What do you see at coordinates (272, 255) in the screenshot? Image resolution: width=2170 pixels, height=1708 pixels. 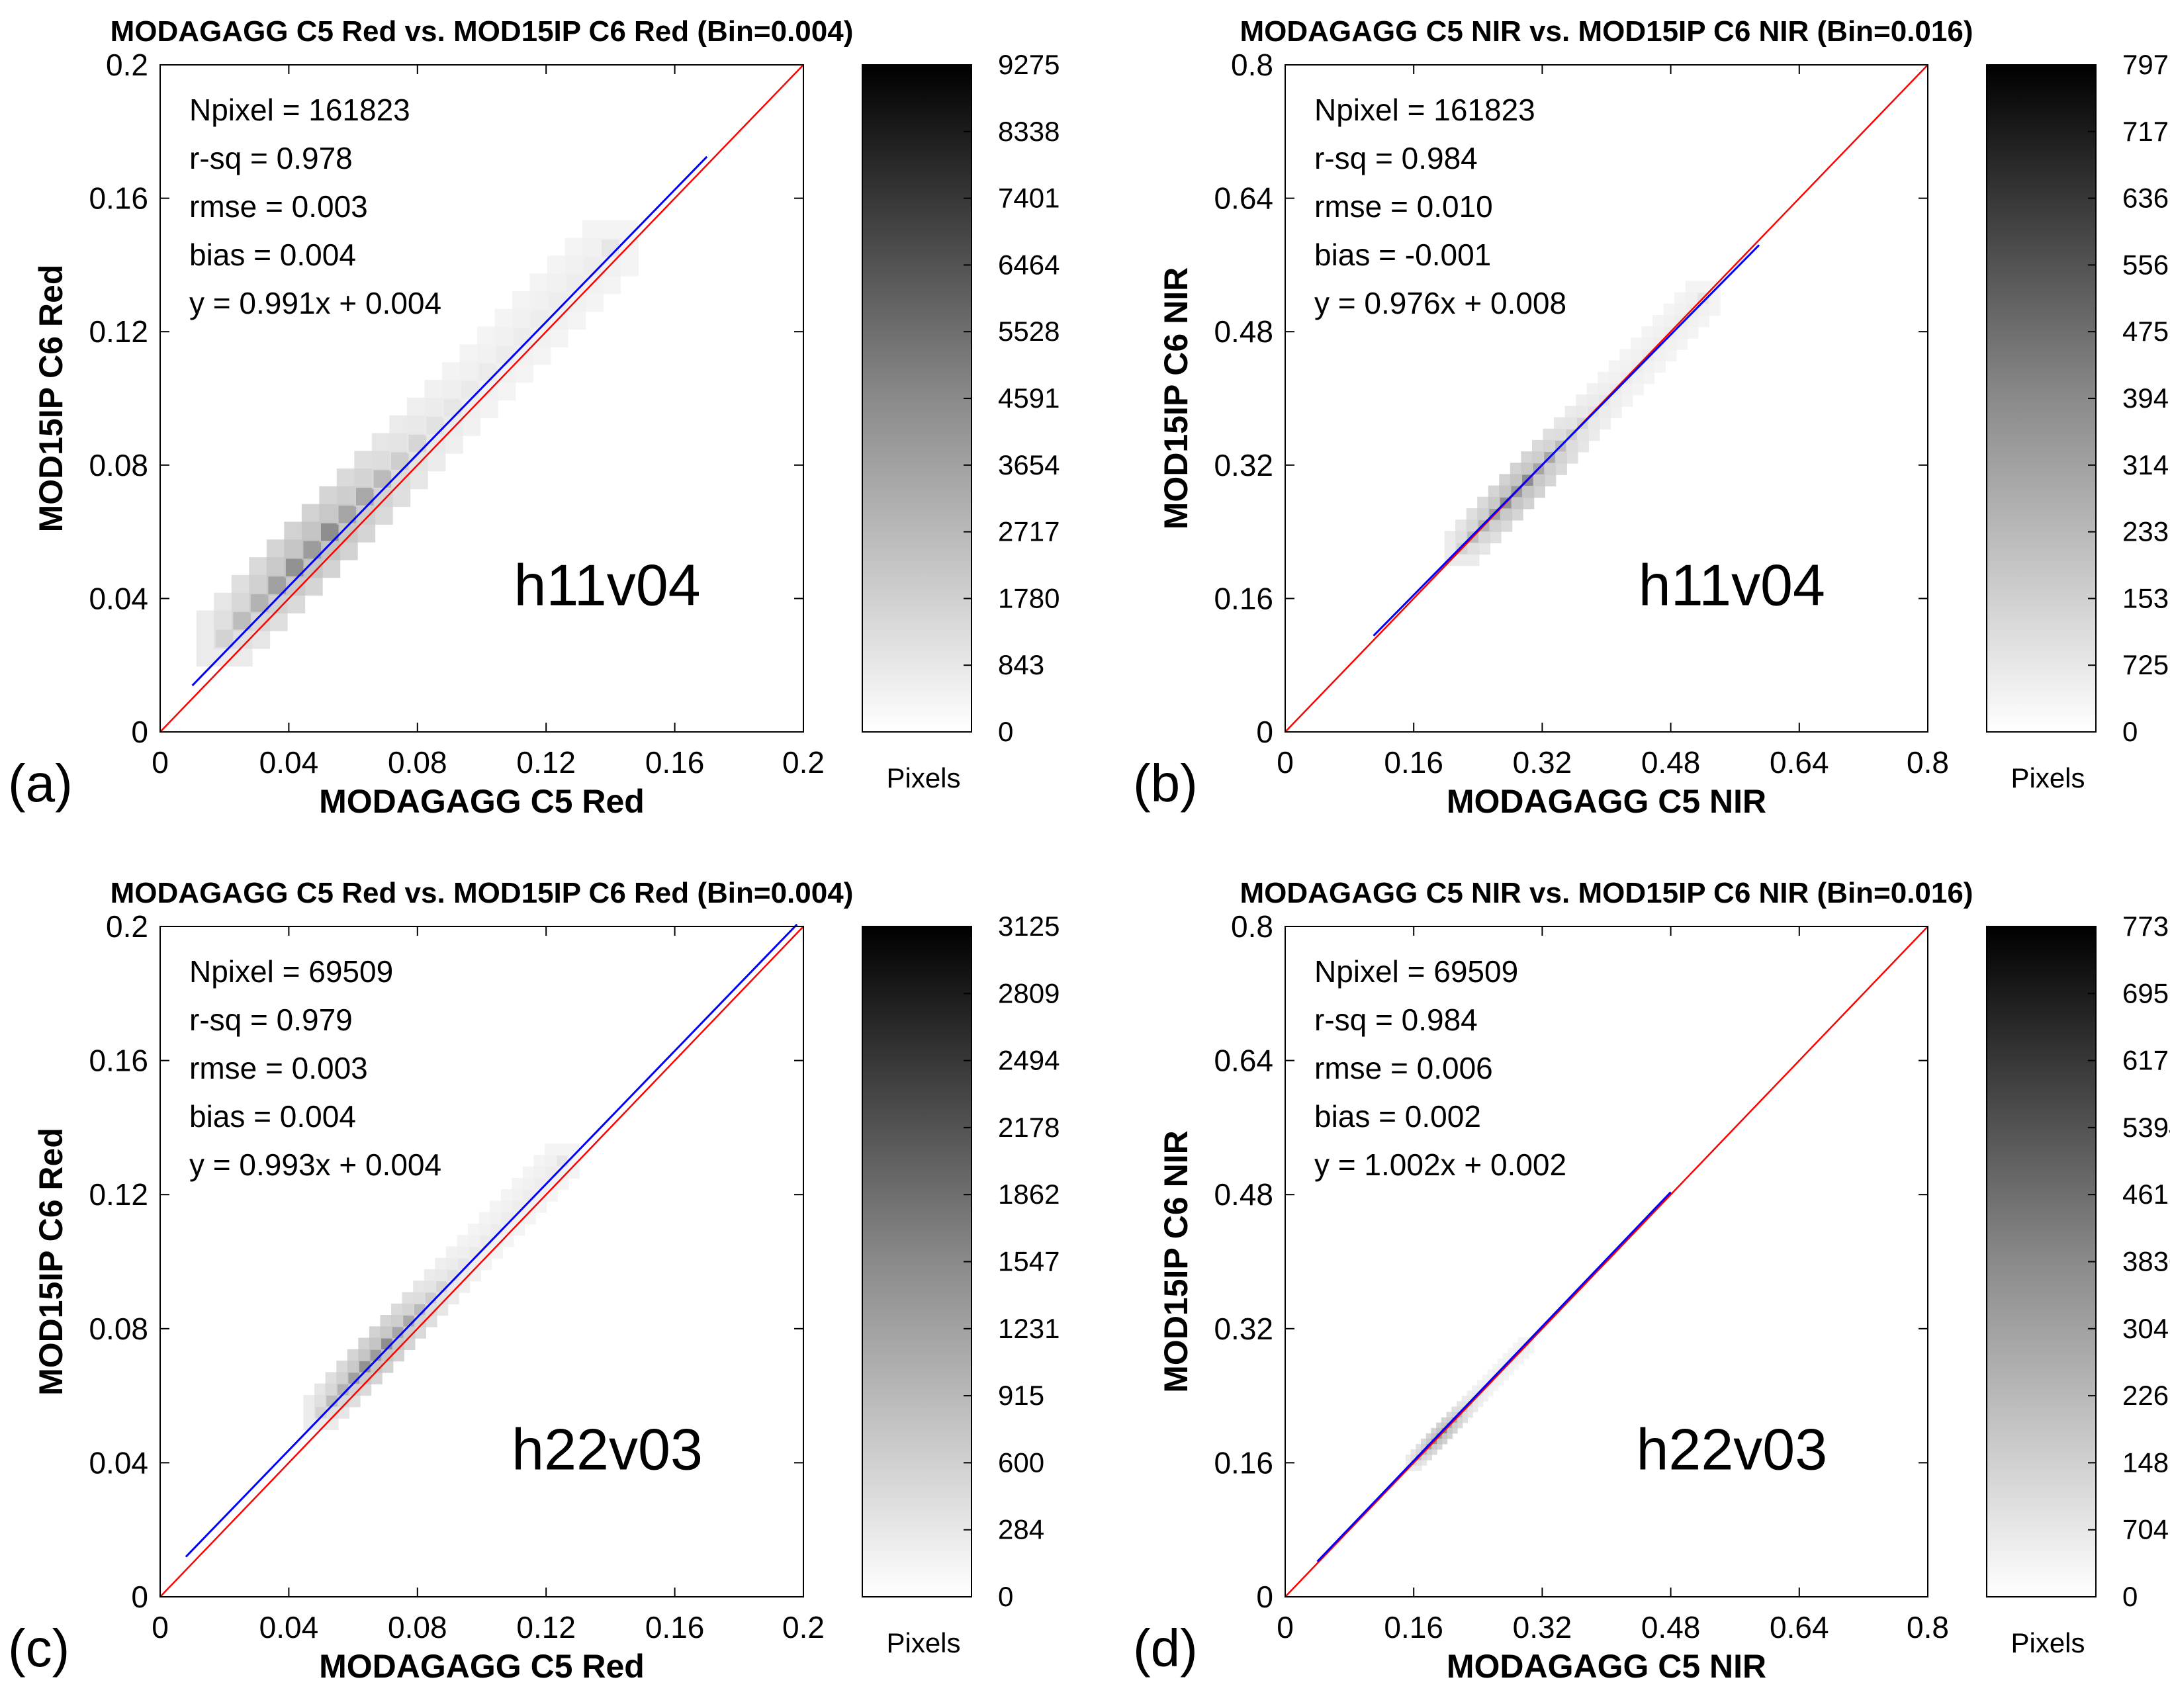 I see `stat-annotation: bias = 0.004` at bounding box center [272, 255].